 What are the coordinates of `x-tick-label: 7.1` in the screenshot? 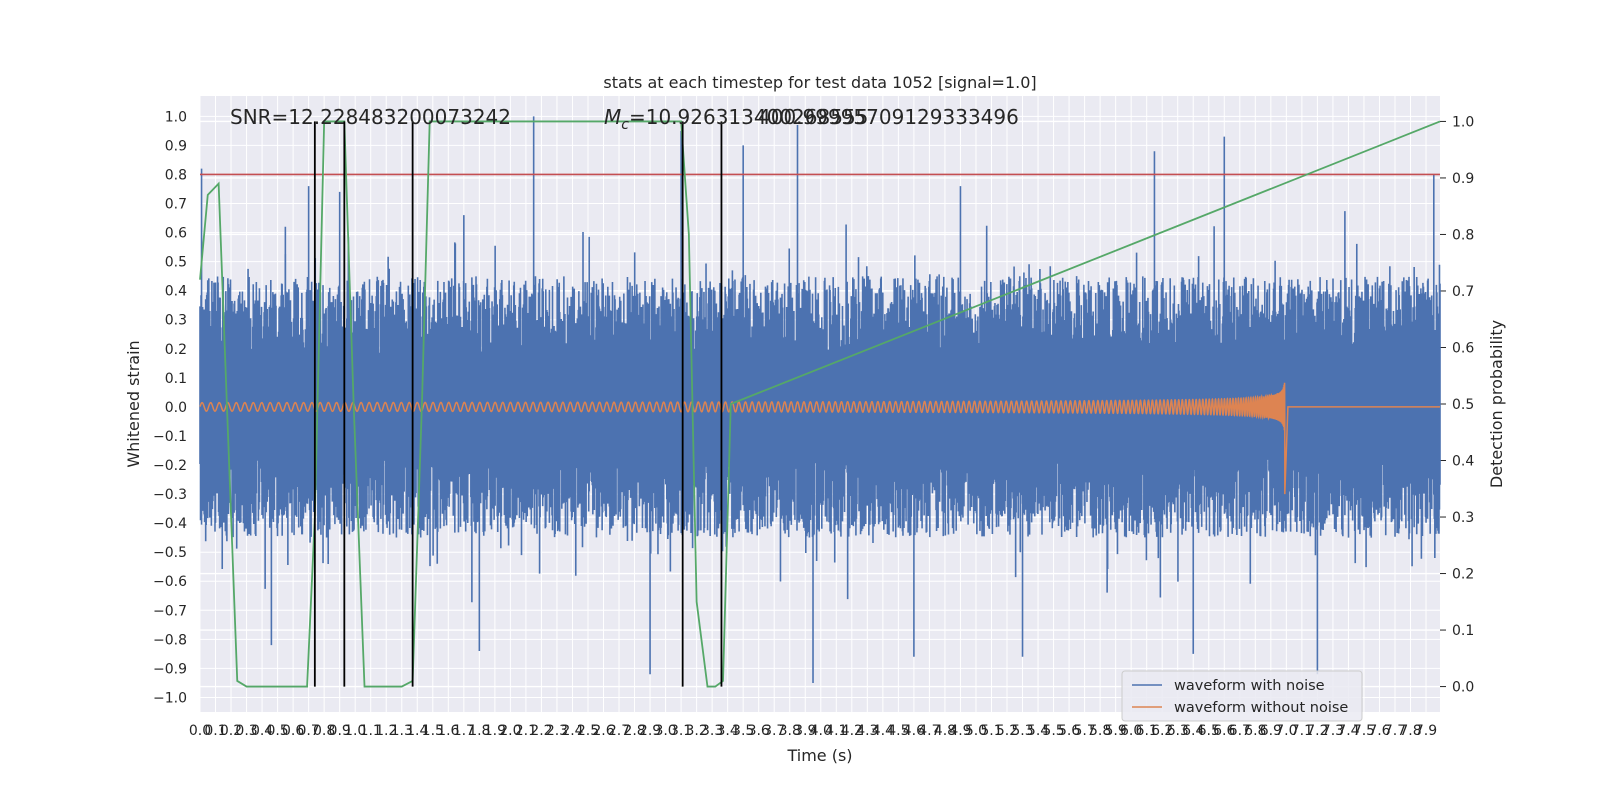 It's located at (1302, 731).